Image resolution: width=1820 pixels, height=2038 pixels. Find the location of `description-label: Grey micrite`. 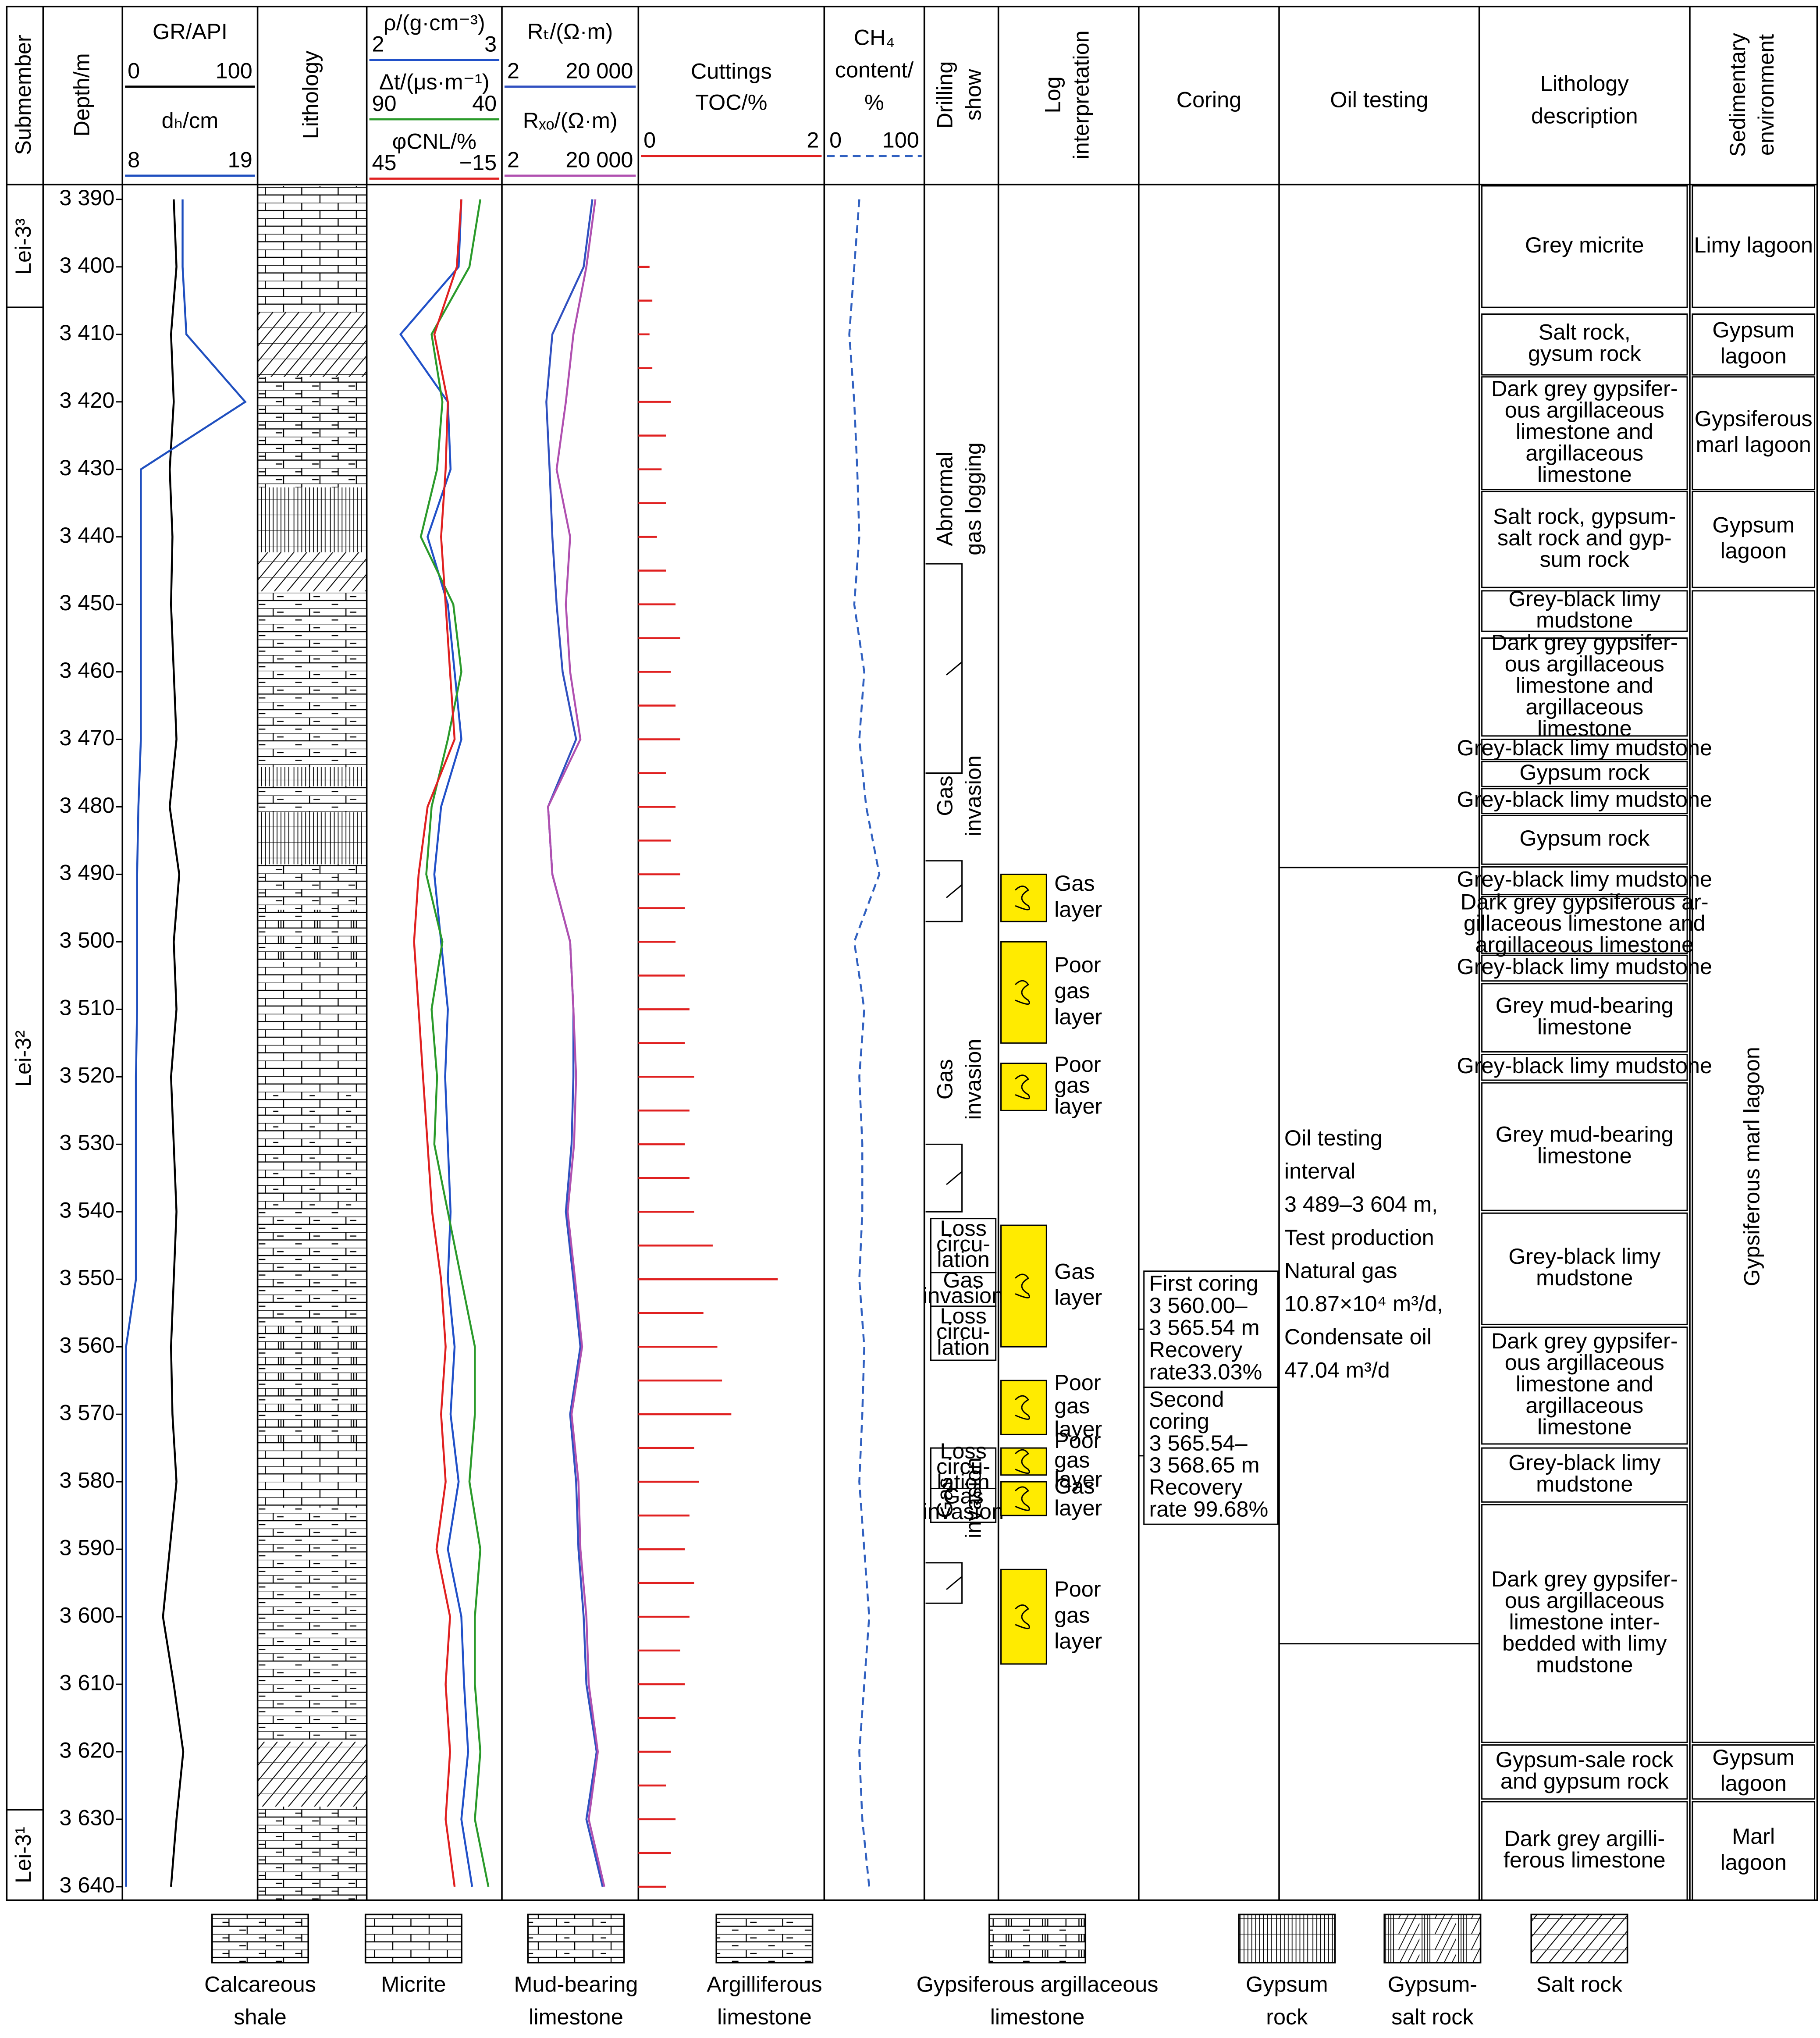

description-label: Grey micrite is located at coordinates (1584, 244).